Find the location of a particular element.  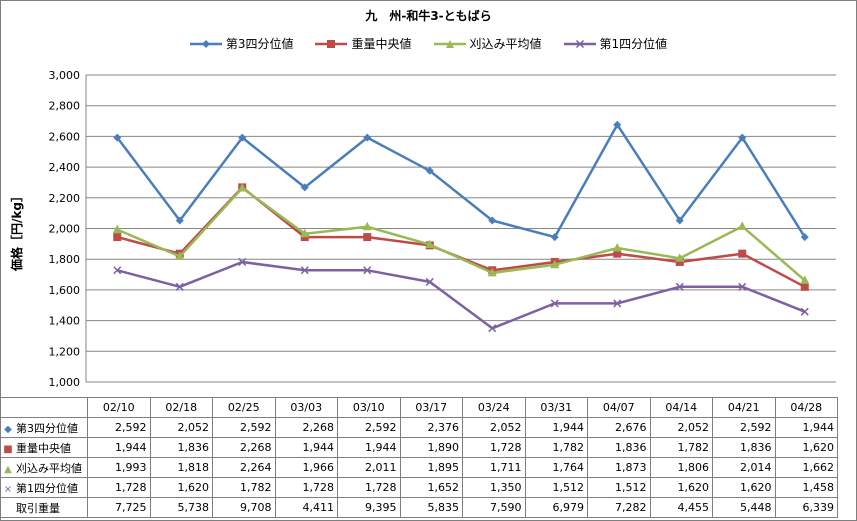

x-tick-label: 04/14 is located at coordinates (681, 407).